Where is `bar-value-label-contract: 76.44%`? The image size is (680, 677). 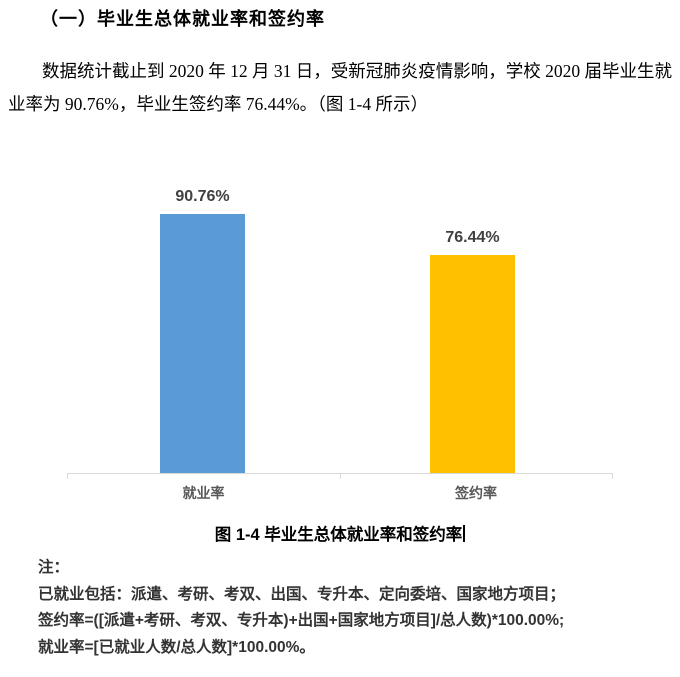 bar-value-label-contract: 76.44% is located at coordinates (472, 237).